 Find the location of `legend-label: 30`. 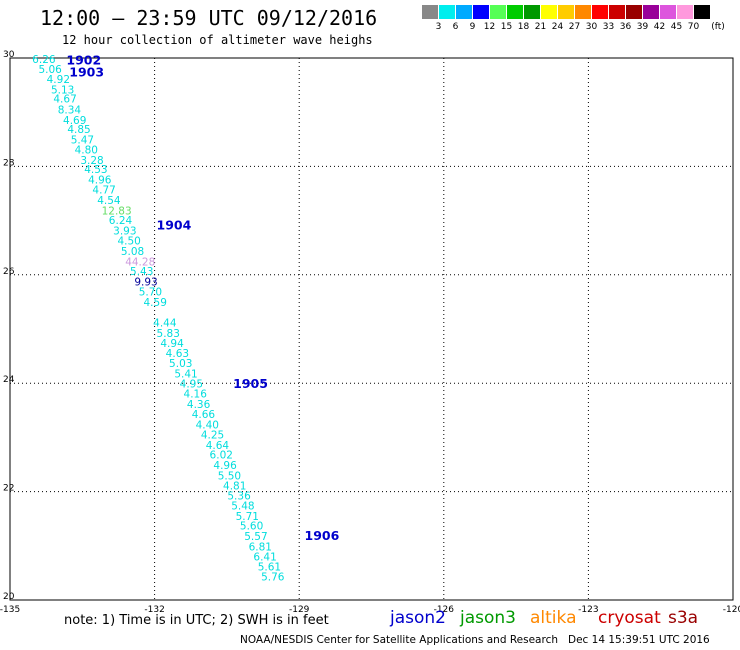

legend-label: 30 is located at coordinates (591, 27).